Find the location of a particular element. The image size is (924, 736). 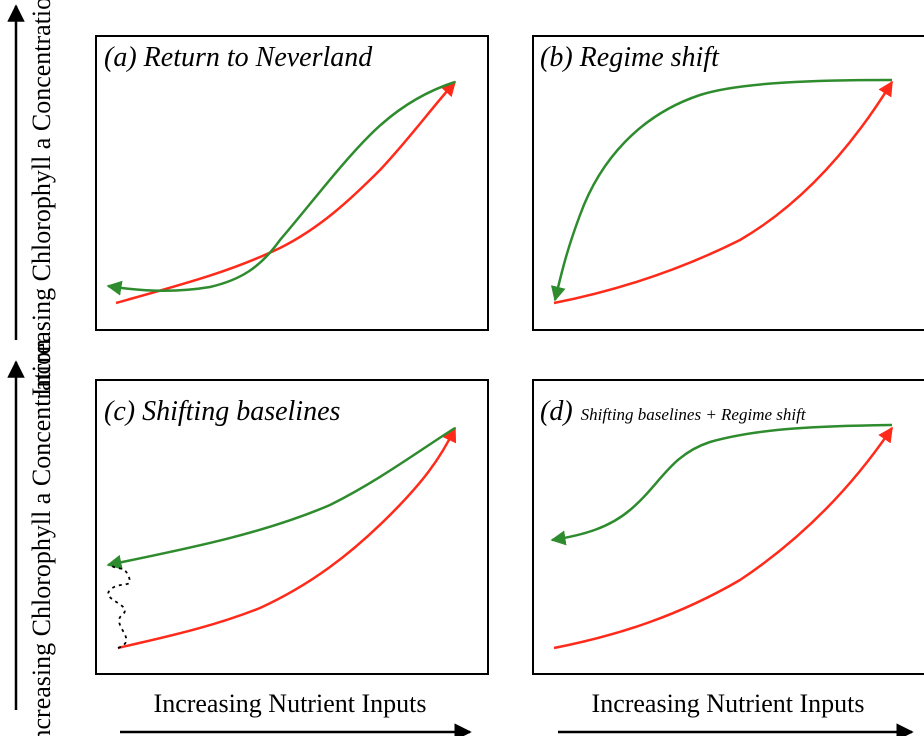

panel-d-title: (d) Shifting baselines + Regime shift is located at coordinates (673, 411).